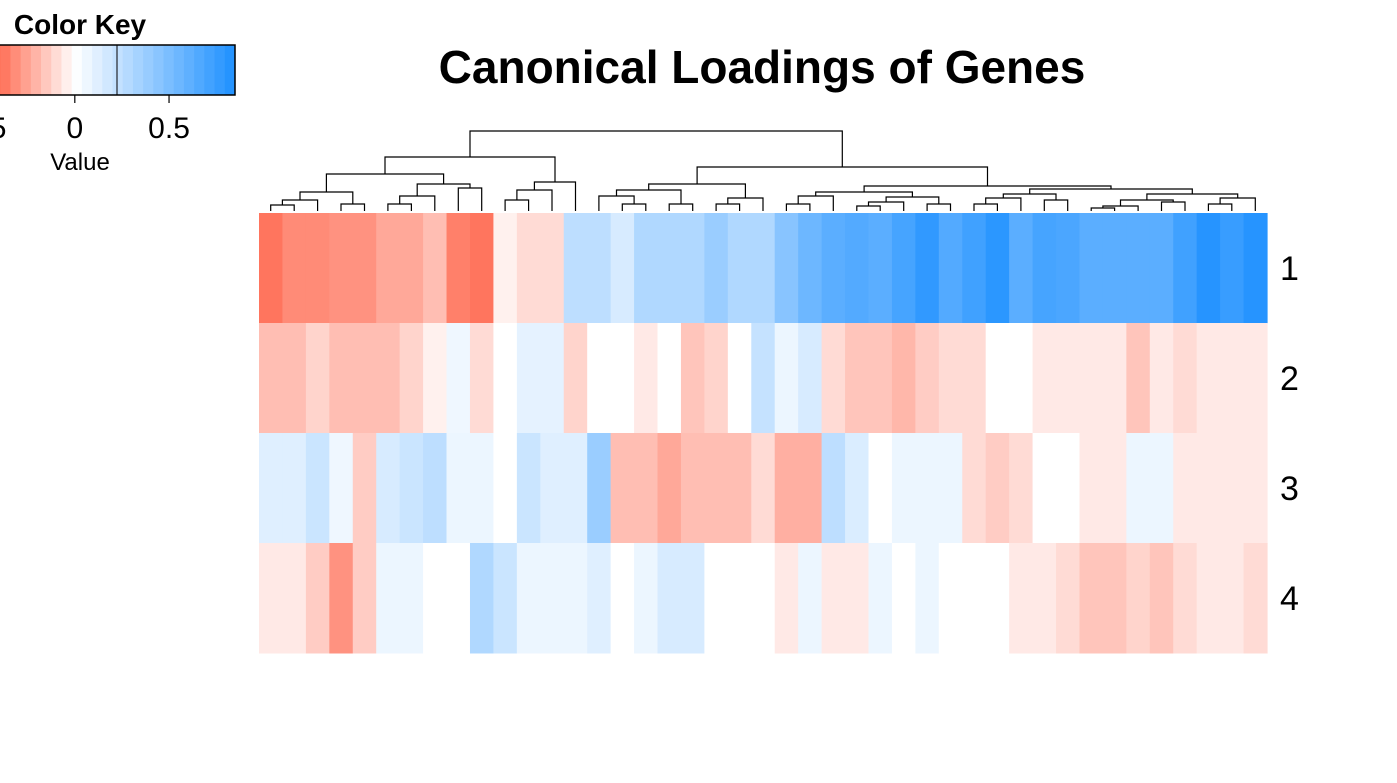 Image resolution: width=1397 pixels, height=783 pixels. Describe the element at coordinates (3, 128) in the screenshot. I see `color-key-tick-label: -0.5` at that location.